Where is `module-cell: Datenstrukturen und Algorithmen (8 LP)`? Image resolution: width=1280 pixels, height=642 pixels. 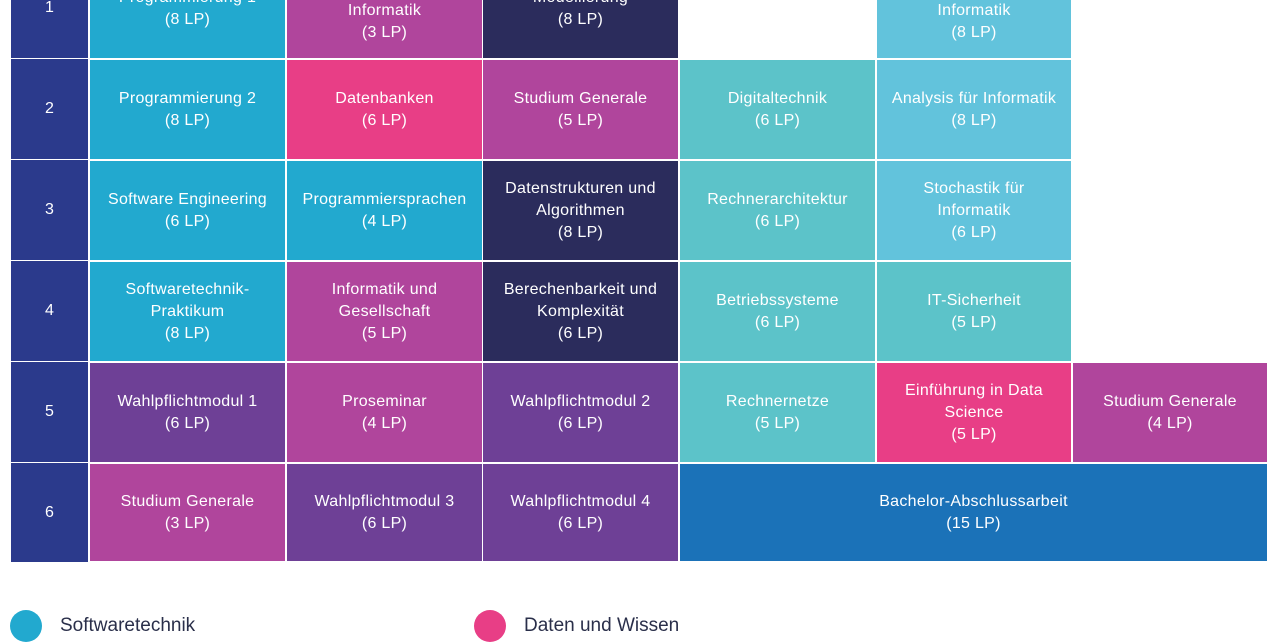 module-cell: Datenstrukturen und Algorithmen (8 LP) is located at coordinates (580, 210).